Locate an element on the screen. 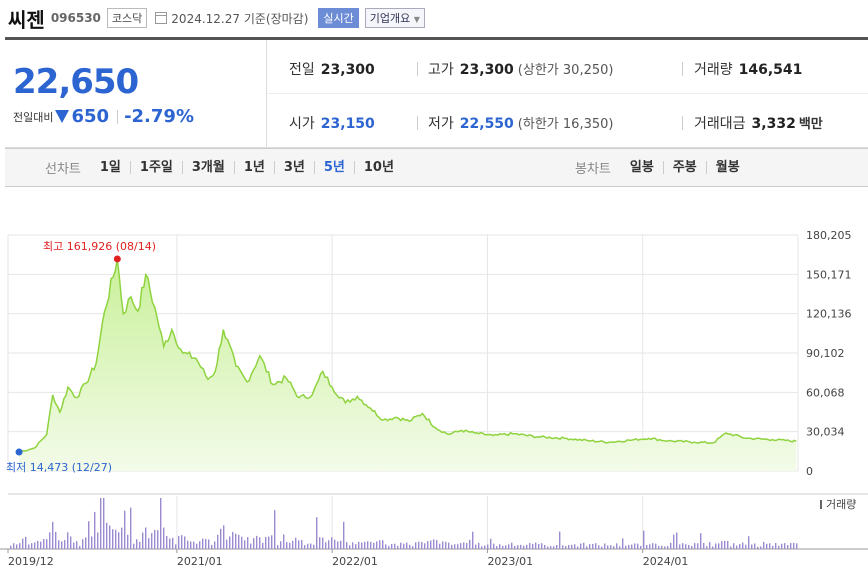 The height and width of the screenshot is (580, 868). x-tick-label: 2023/01 is located at coordinates (510, 561).